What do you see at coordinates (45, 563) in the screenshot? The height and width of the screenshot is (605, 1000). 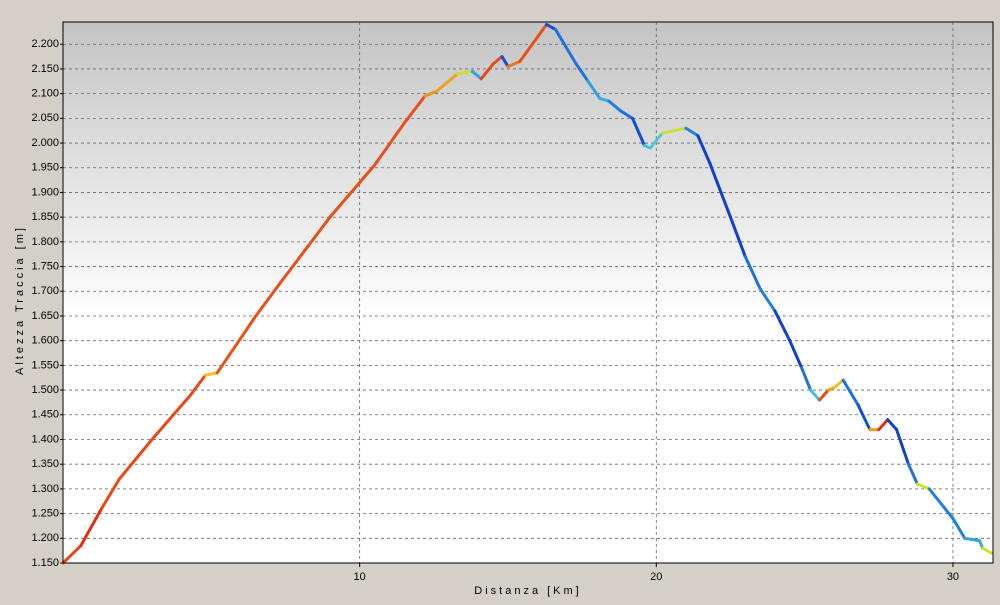 I see `y-tick-label: 1.150` at bounding box center [45, 563].